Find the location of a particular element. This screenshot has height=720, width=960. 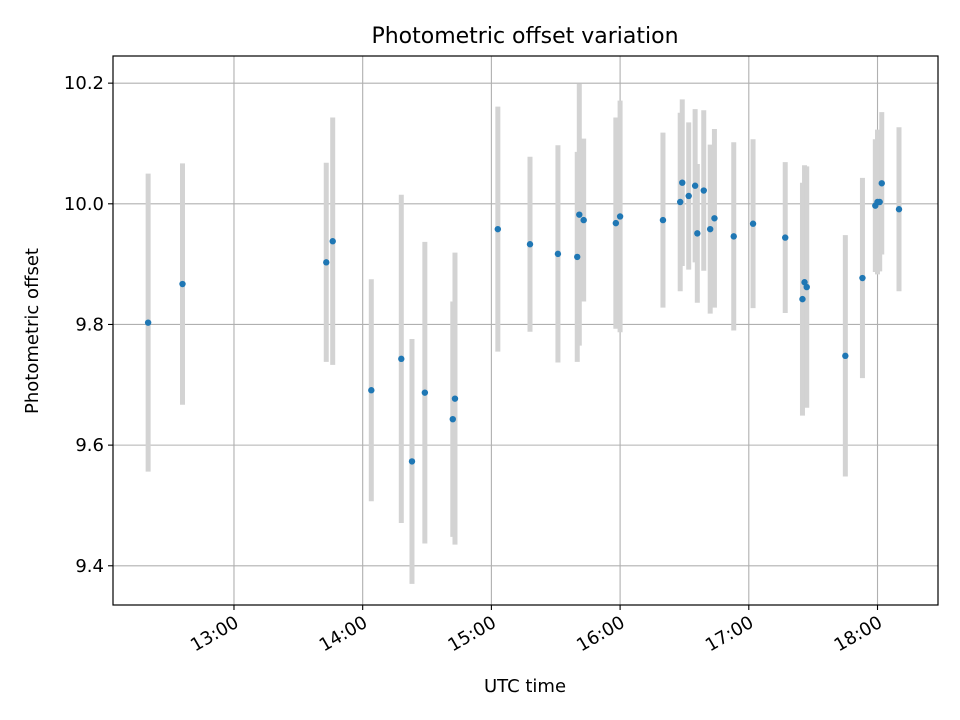

x-tick-label: 13:00 is located at coordinates (214, 634).